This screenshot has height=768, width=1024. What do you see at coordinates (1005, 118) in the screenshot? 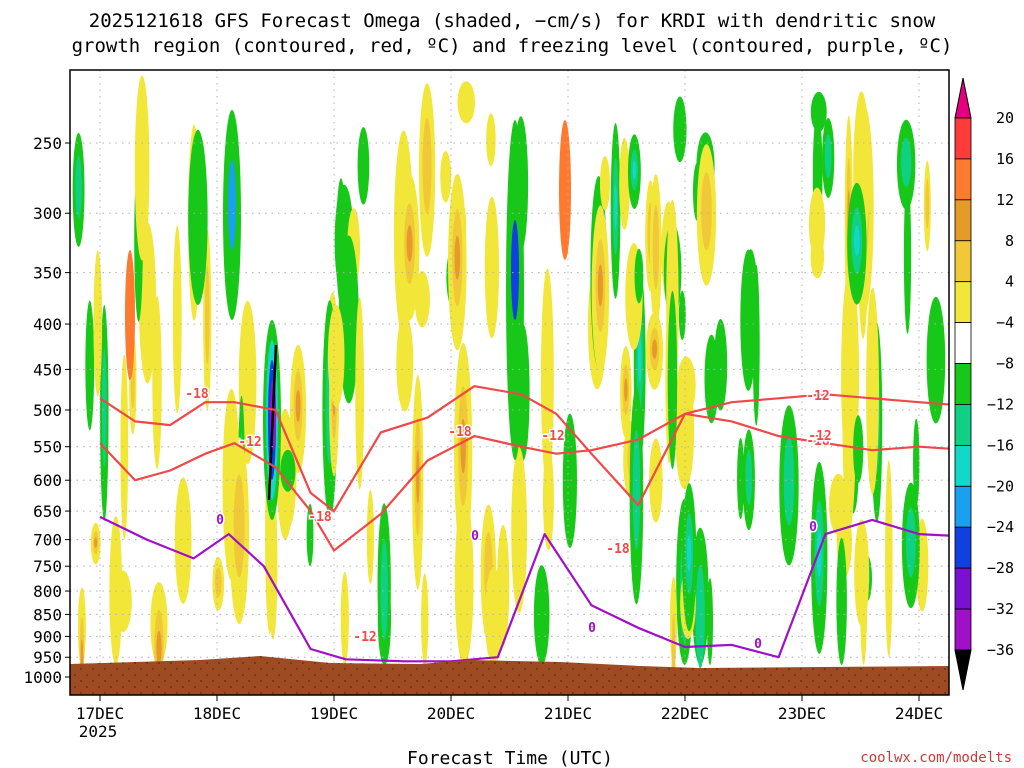
I see `colorbar-label: 20` at bounding box center [1005, 118].